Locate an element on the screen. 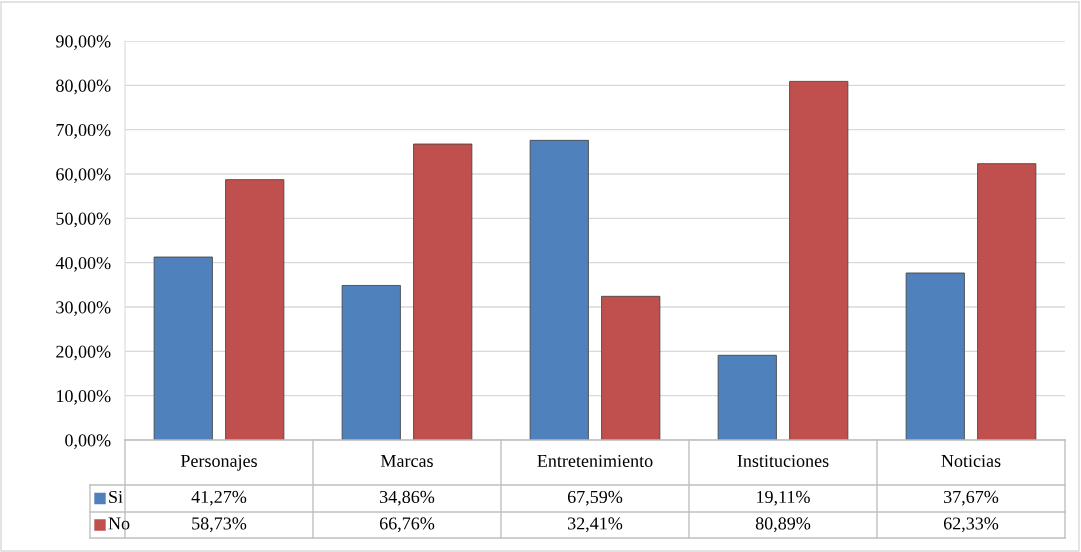 This screenshot has width=1081, height=552. data-label: 62,33% is located at coordinates (971, 525).